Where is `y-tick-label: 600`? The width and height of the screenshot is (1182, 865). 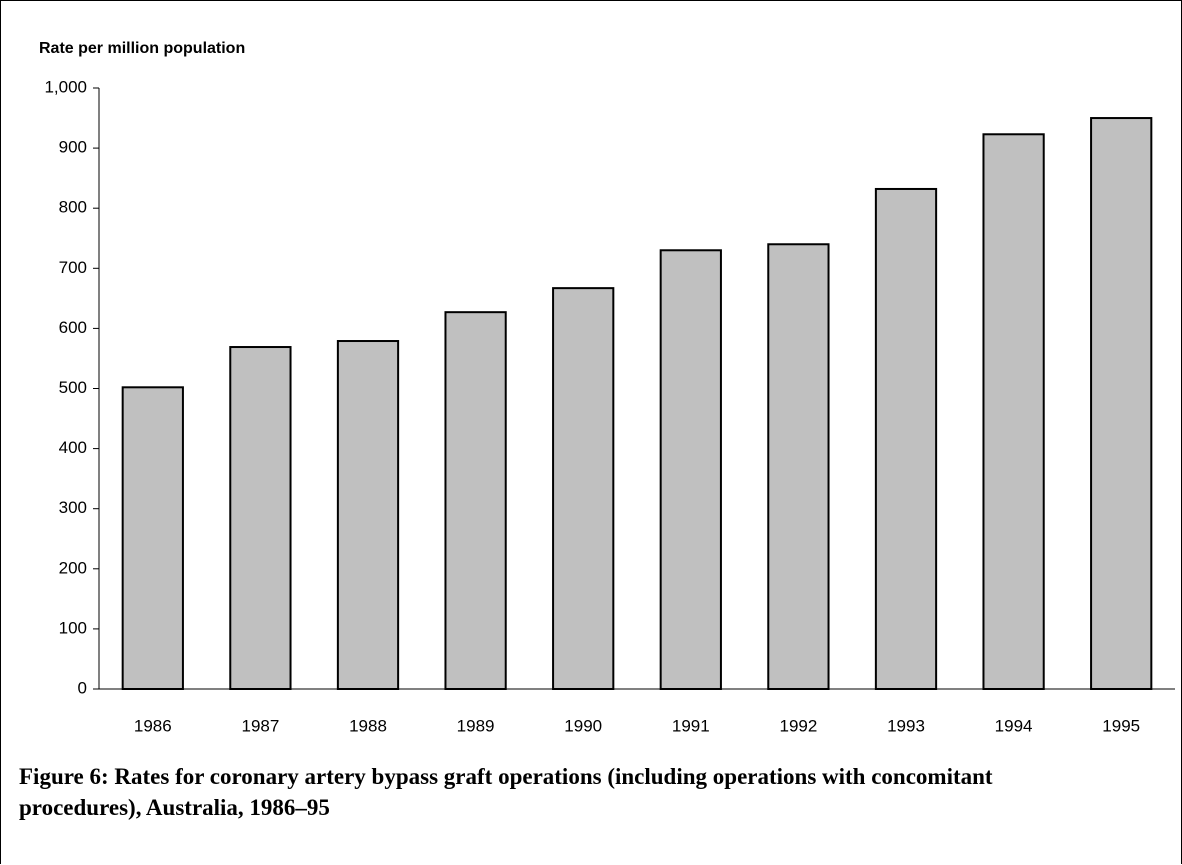 y-tick-label: 600 is located at coordinates (73, 327).